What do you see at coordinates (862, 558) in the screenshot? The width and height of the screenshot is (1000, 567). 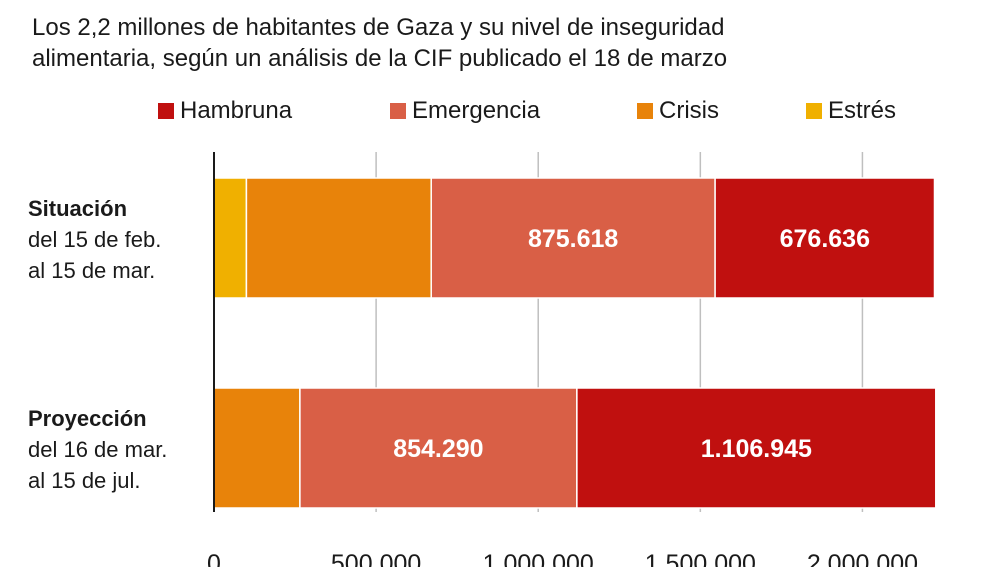 I see `x-tick-label: 2.000.000` at bounding box center [862, 558].